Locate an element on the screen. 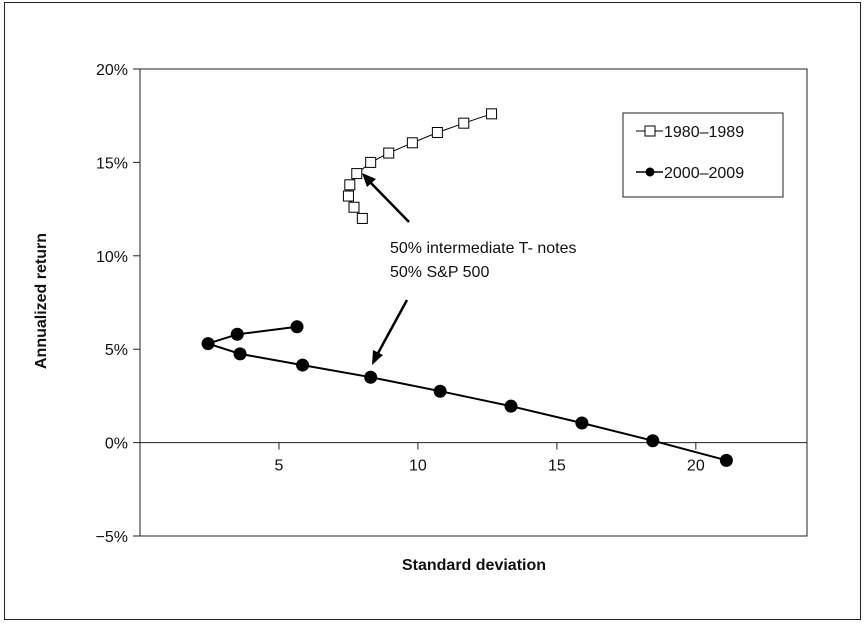 This screenshot has width=865, height=626. y-tick-label: −5% is located at coordinates (112, 537).